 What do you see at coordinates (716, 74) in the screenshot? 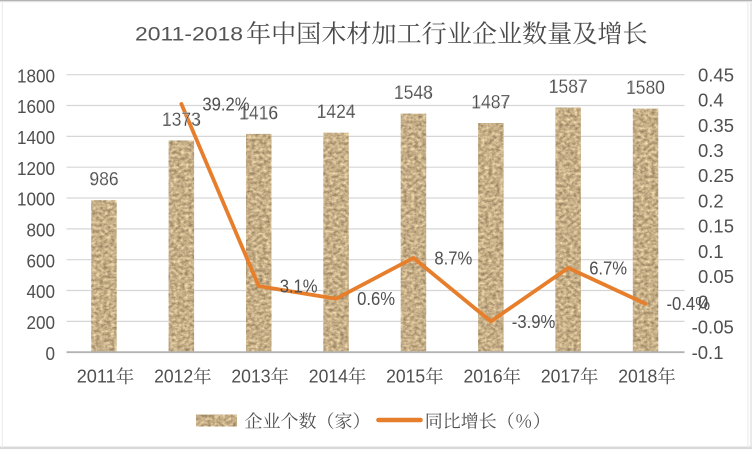
I see `svg-text: 0.45` at bounding box center [716, 74].